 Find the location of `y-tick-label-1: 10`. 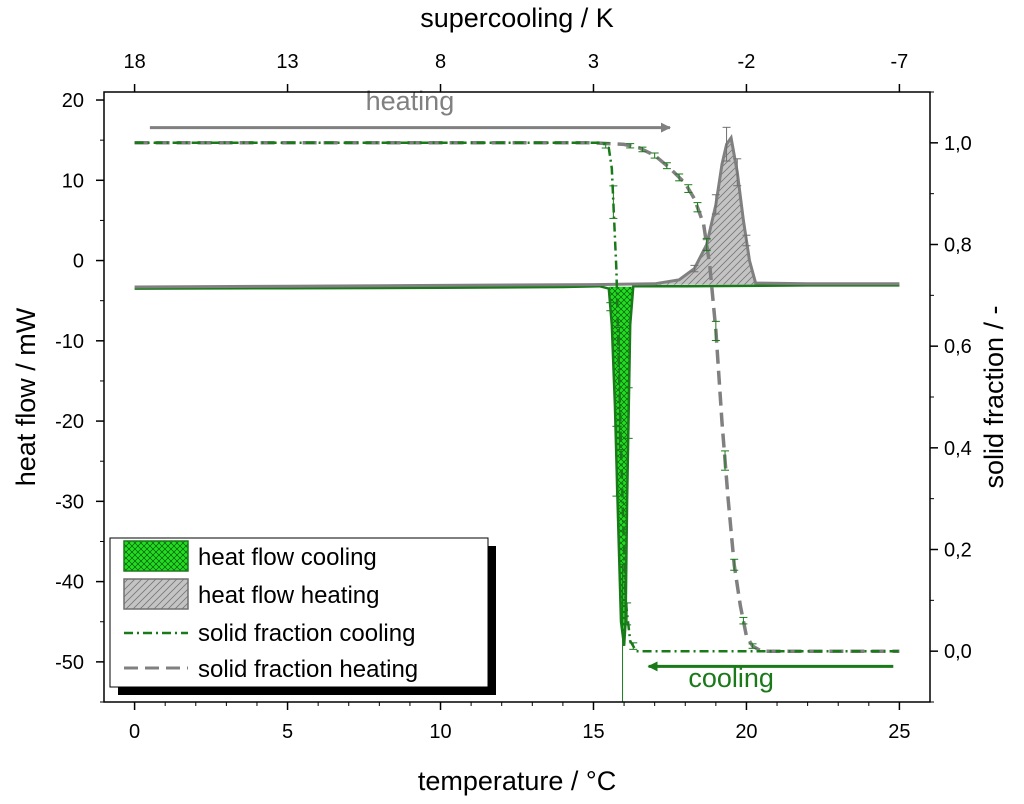

y-tick-label-1: 10 is located at coordinates (73, 181).